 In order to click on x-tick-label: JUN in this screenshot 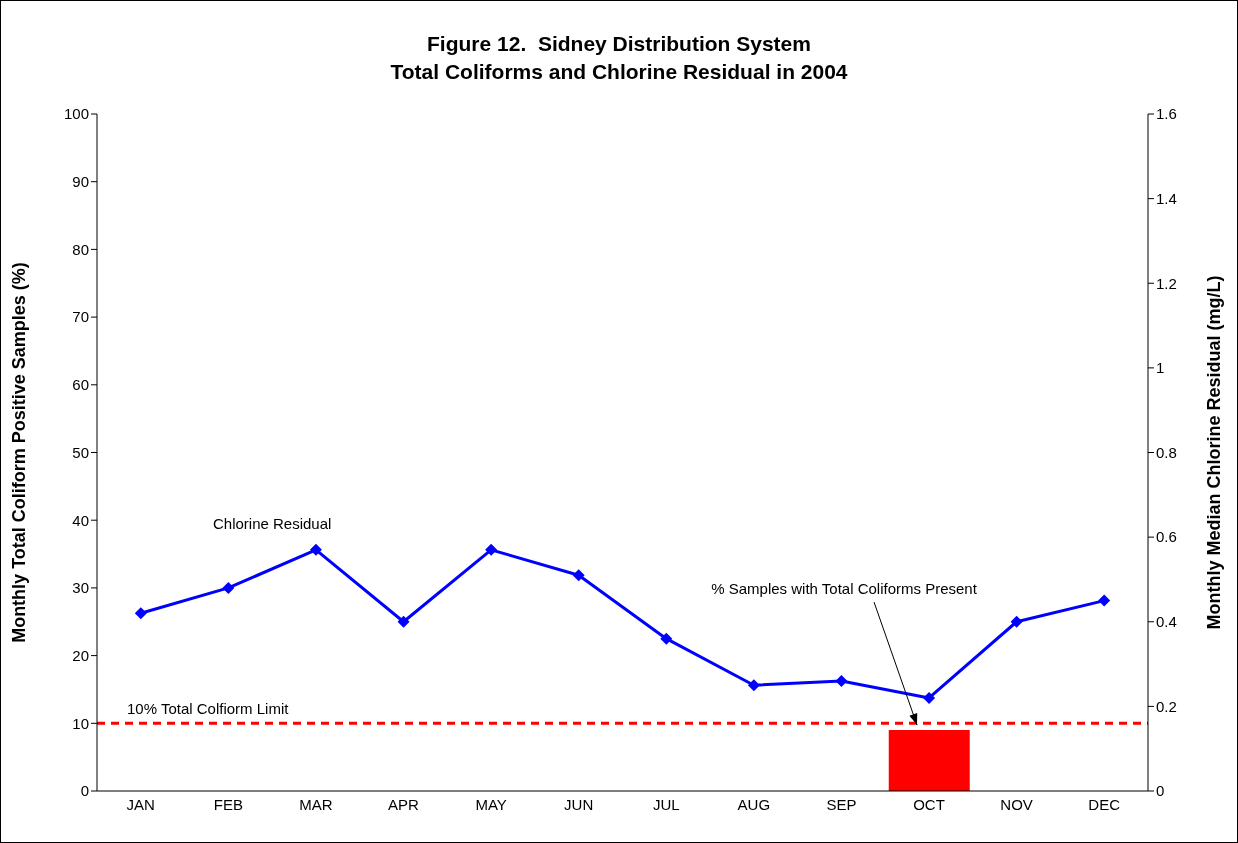, I will do `click(579, 804)`.